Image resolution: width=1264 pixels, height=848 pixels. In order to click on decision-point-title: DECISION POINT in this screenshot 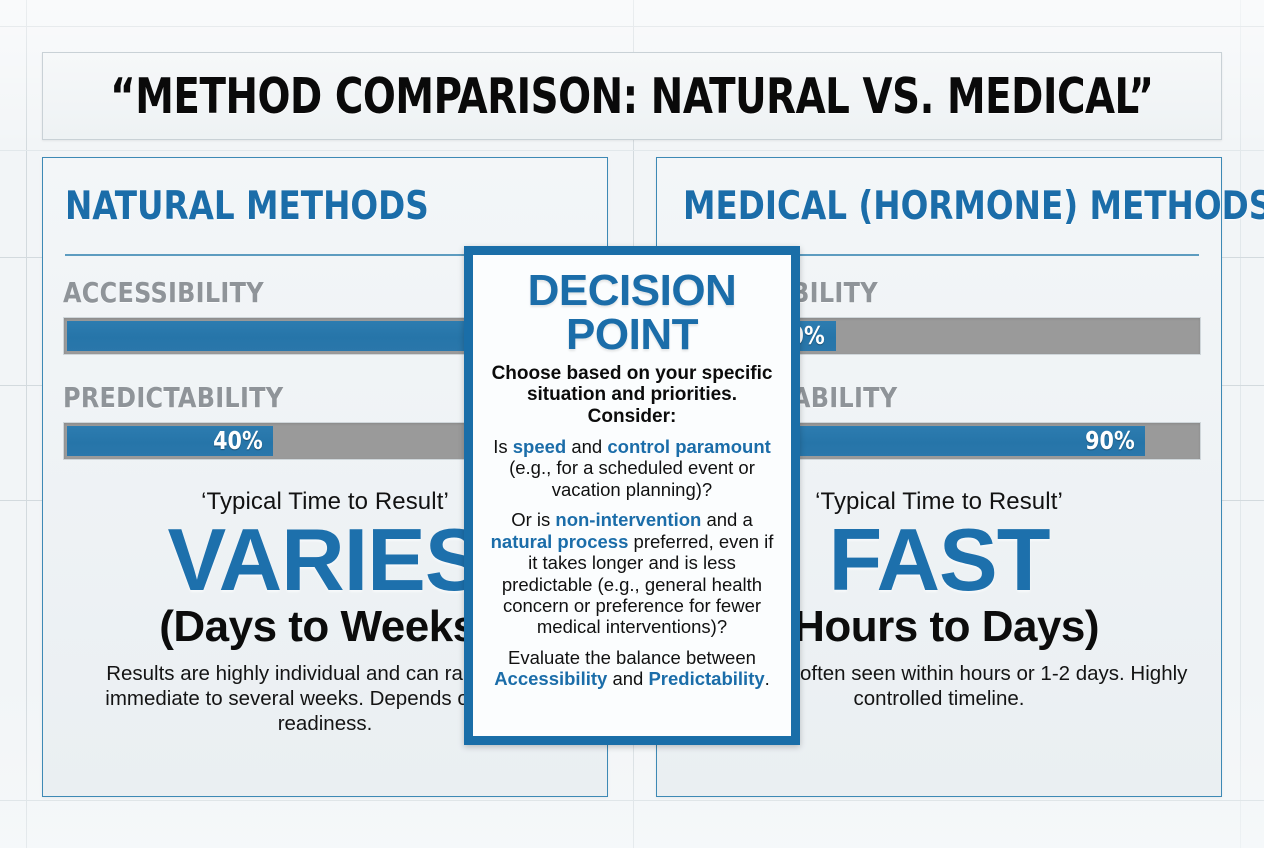, I will do `click(632, 313)`.